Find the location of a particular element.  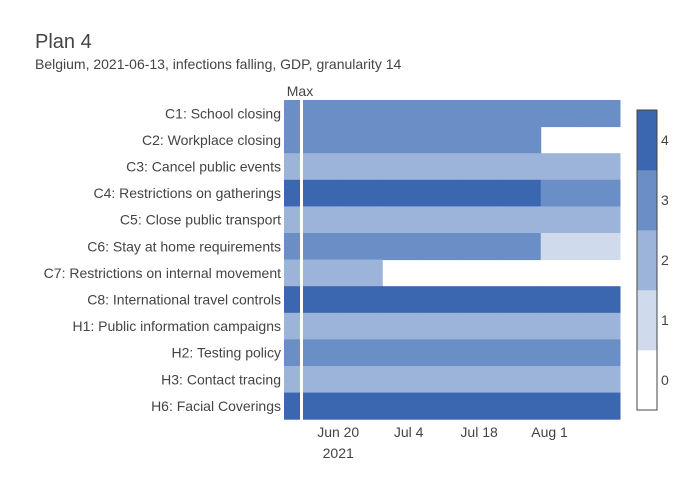

max-column: Max is located at coordinates (298, 252).